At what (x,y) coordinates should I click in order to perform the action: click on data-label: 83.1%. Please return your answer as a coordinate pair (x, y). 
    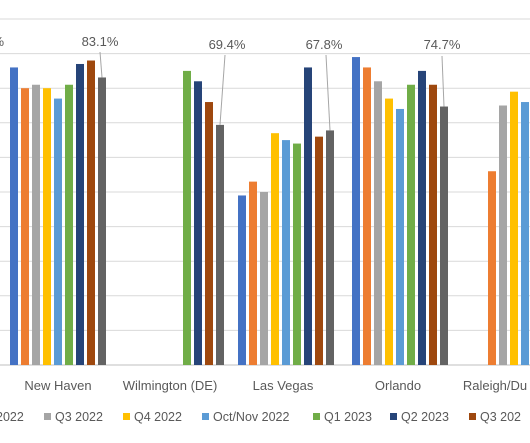
    Looking at the image, I should click on (100, 41).